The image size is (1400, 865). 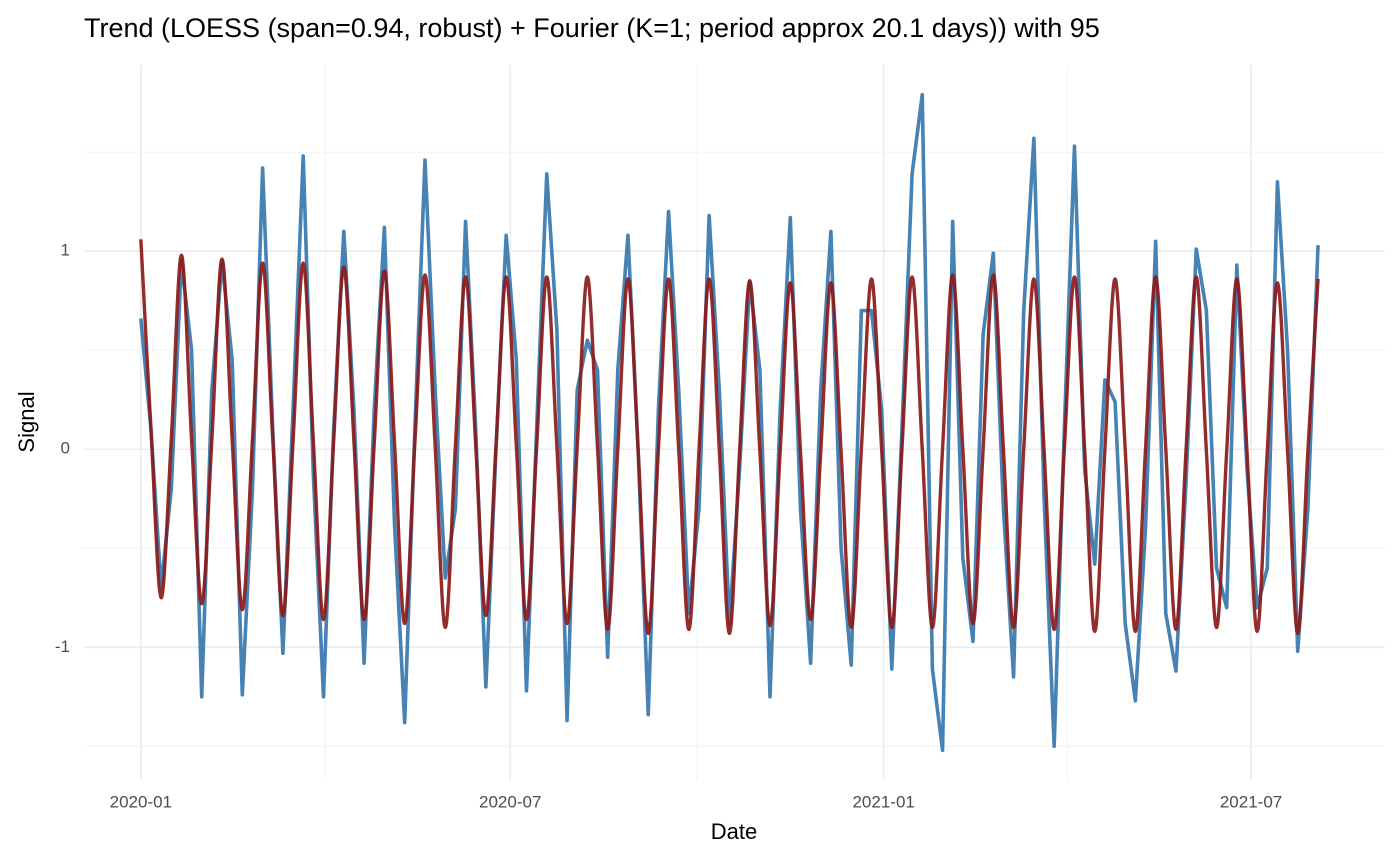 I want to click on y-tick-label: -1, so click(x=62, y=646).